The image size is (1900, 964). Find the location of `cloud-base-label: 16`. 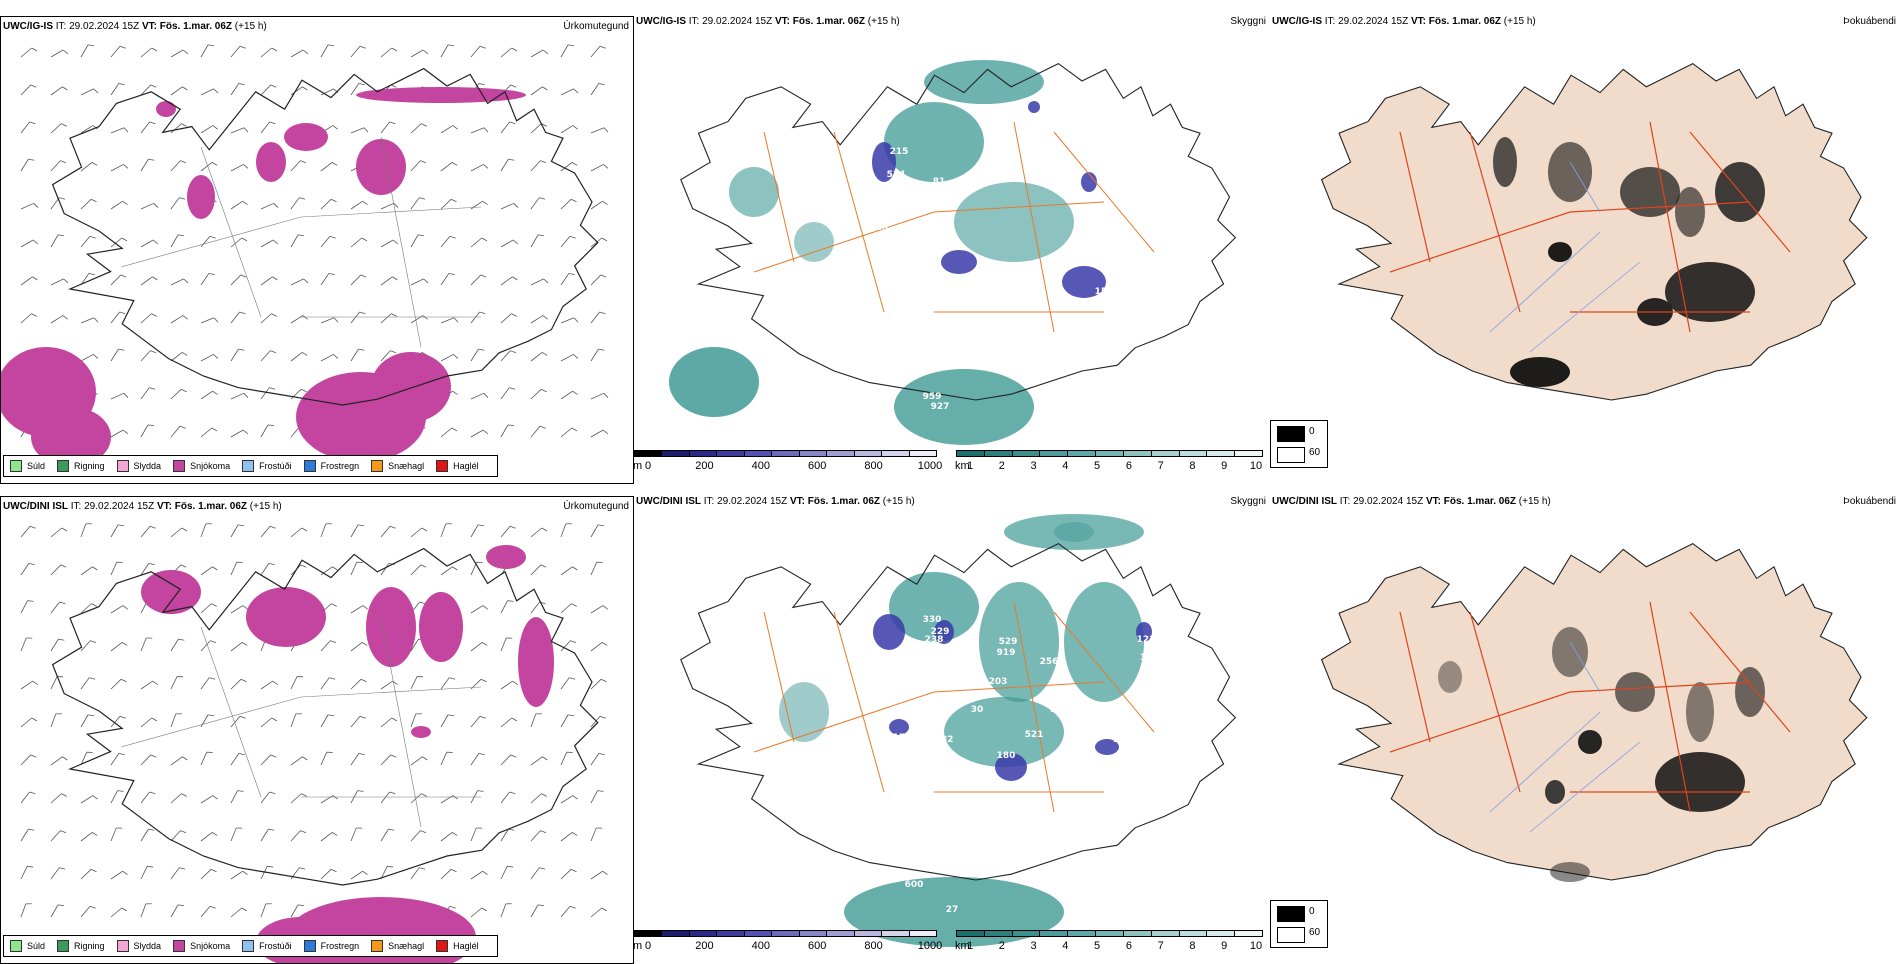

cloud-base-label: 16 is located at coordinates (1146, 658).